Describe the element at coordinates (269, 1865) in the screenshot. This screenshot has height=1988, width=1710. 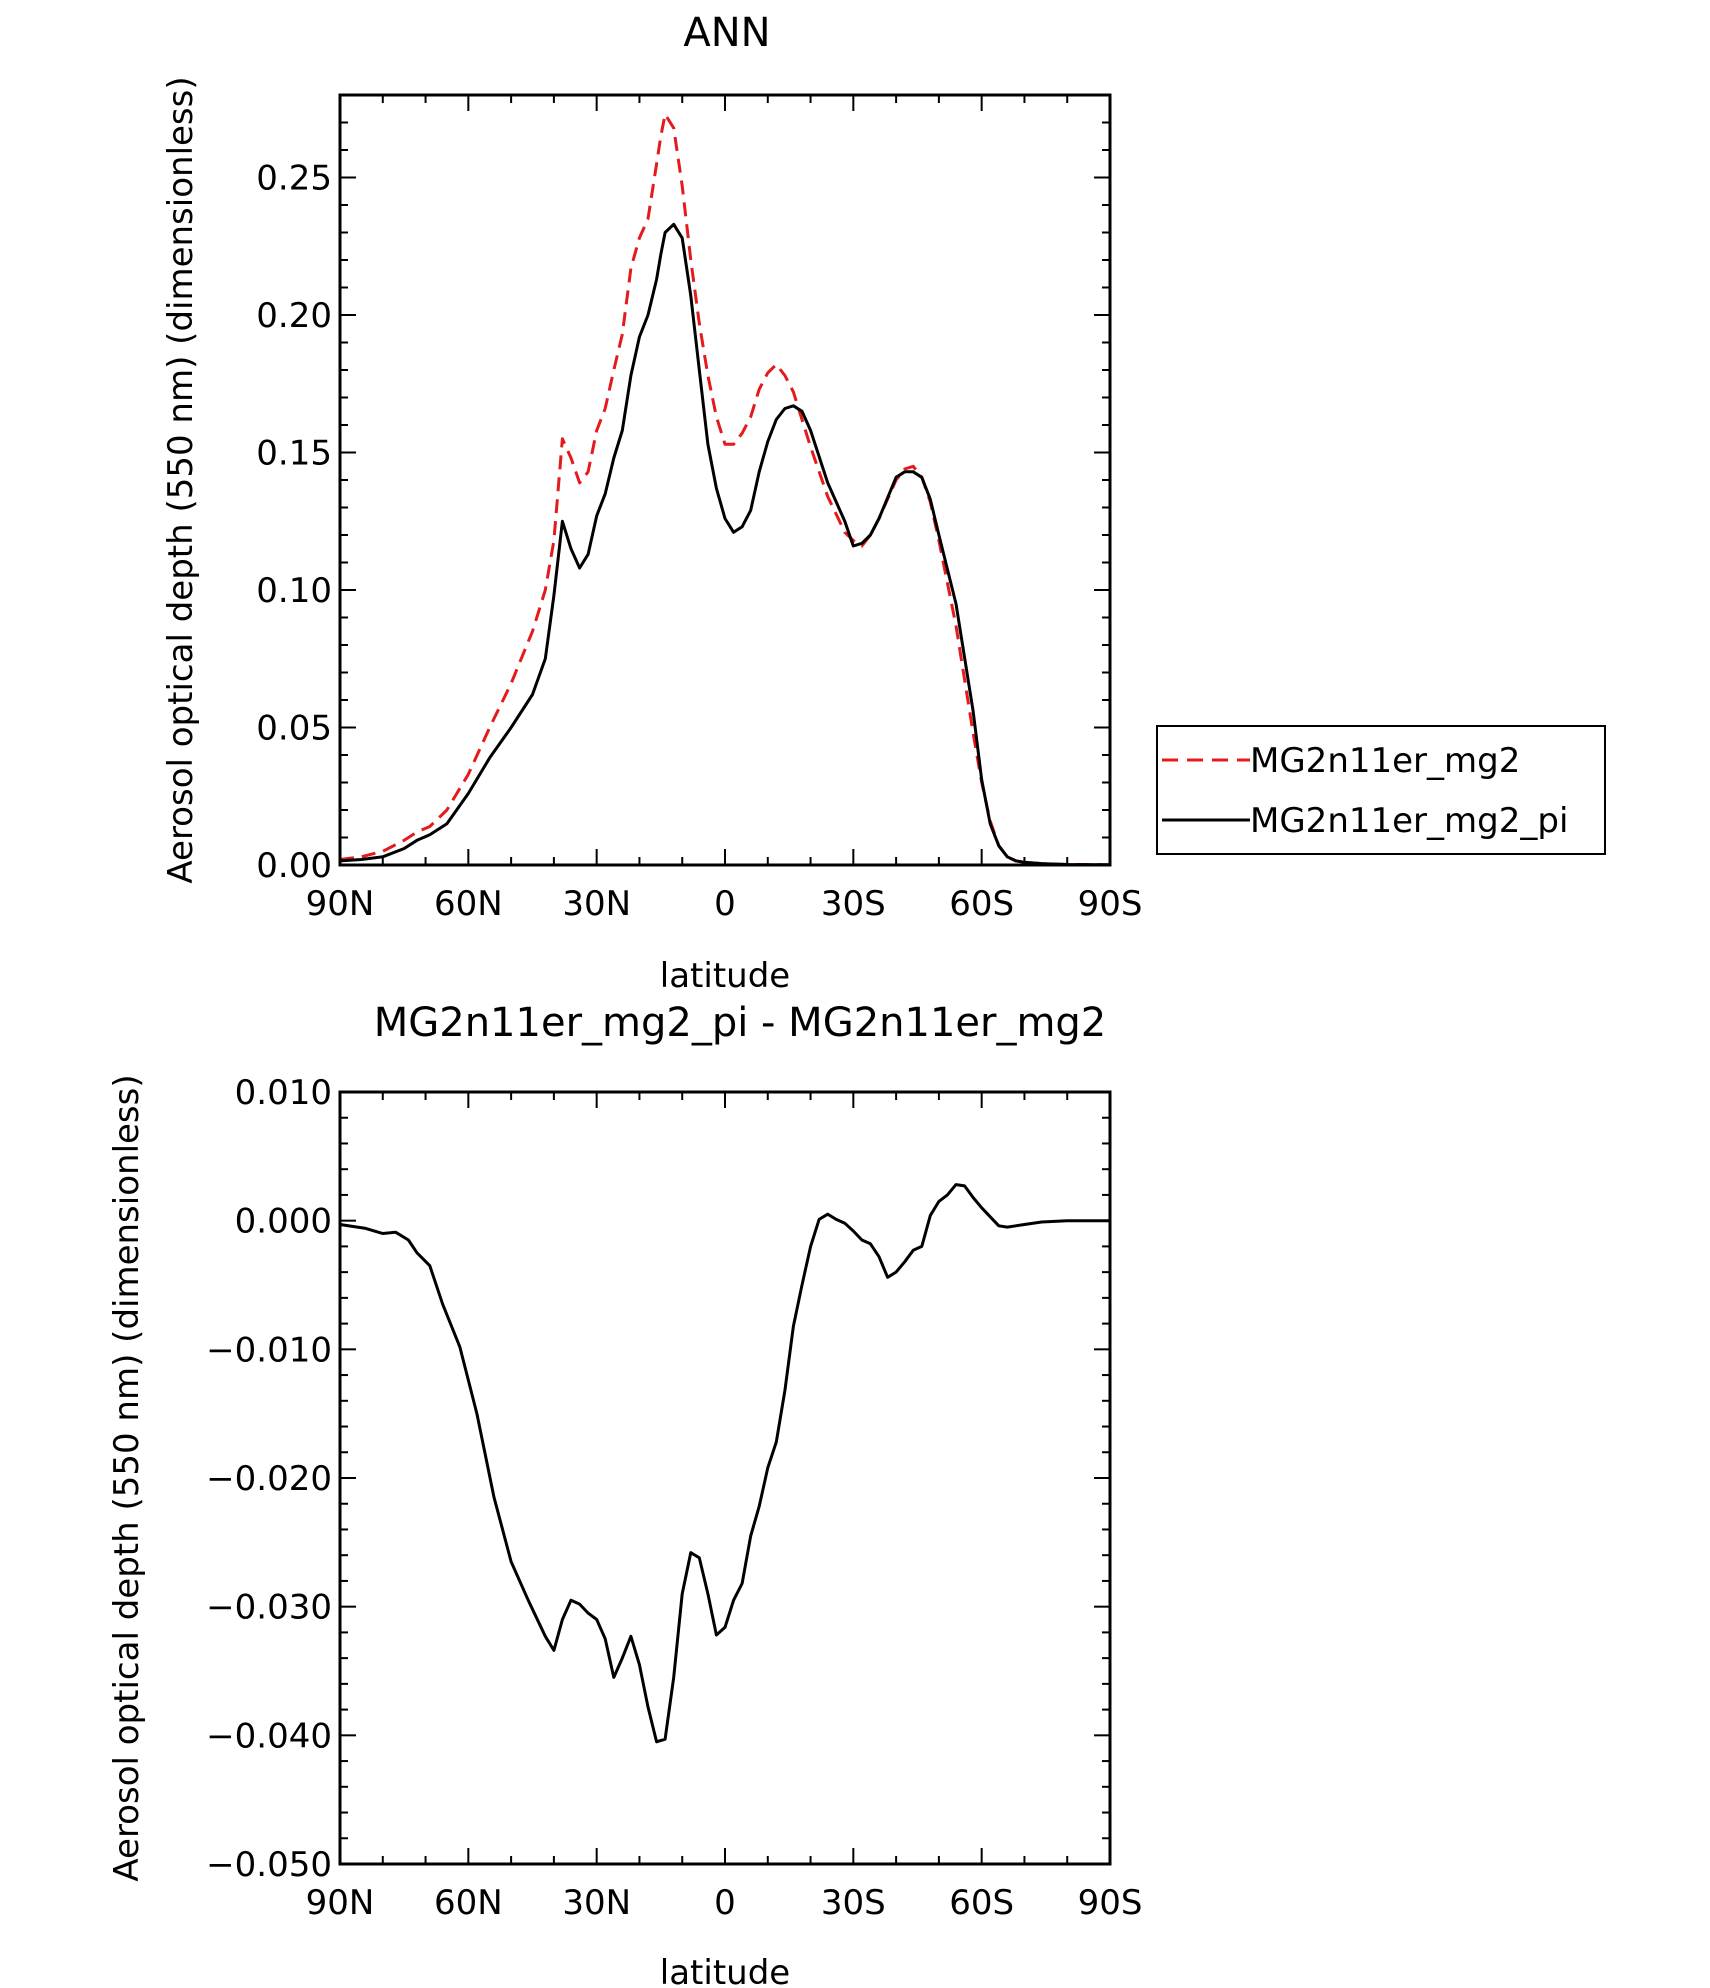
I see `y-tick-label: −0.050` at that location.